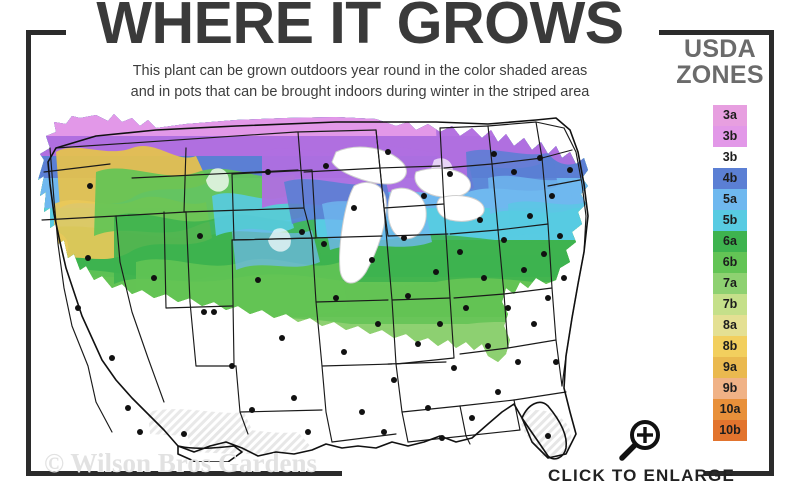 This screenshot has width=800, height=500. Describe the element at coordinates (730, 388) in the screenshot. I see `zone-swatch-9b: 9b` at that location.